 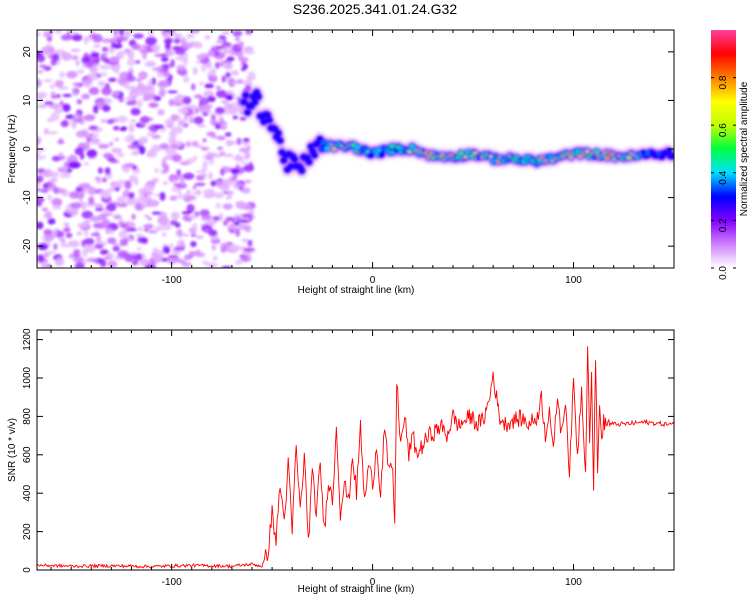 What do you see at coordinates (27, 492) in the screenshot?
I see `snr-ytick-label: 400` at bounding box center [27, 492].